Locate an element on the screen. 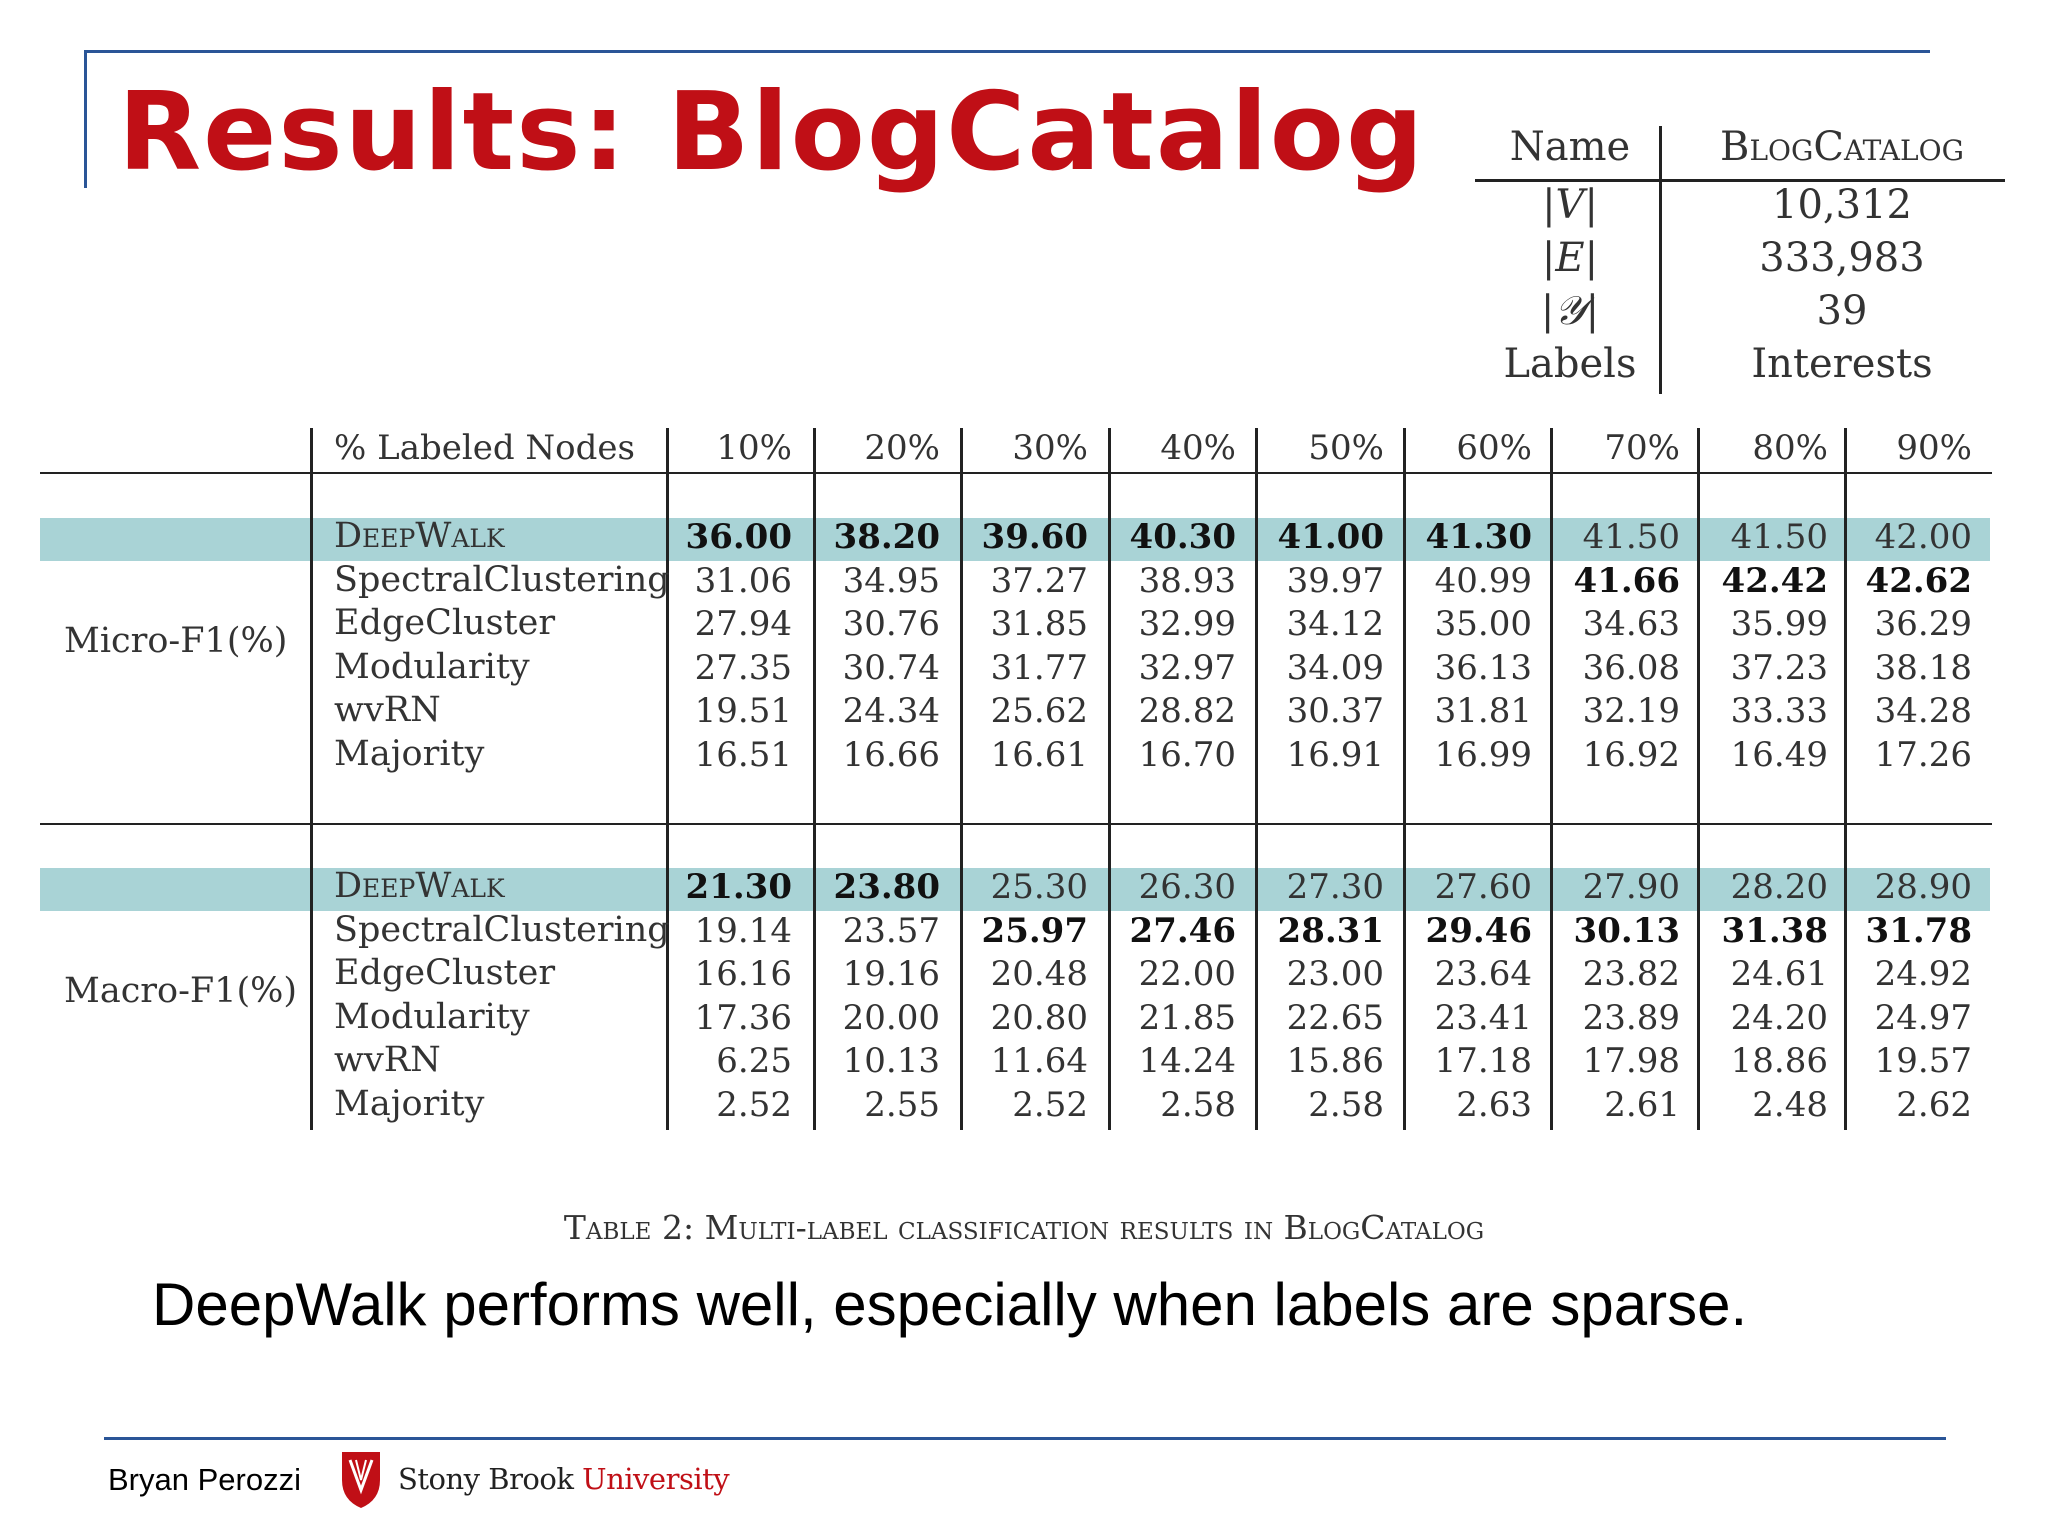  table-cell: 27.35 is located at coordinates (743, 667).